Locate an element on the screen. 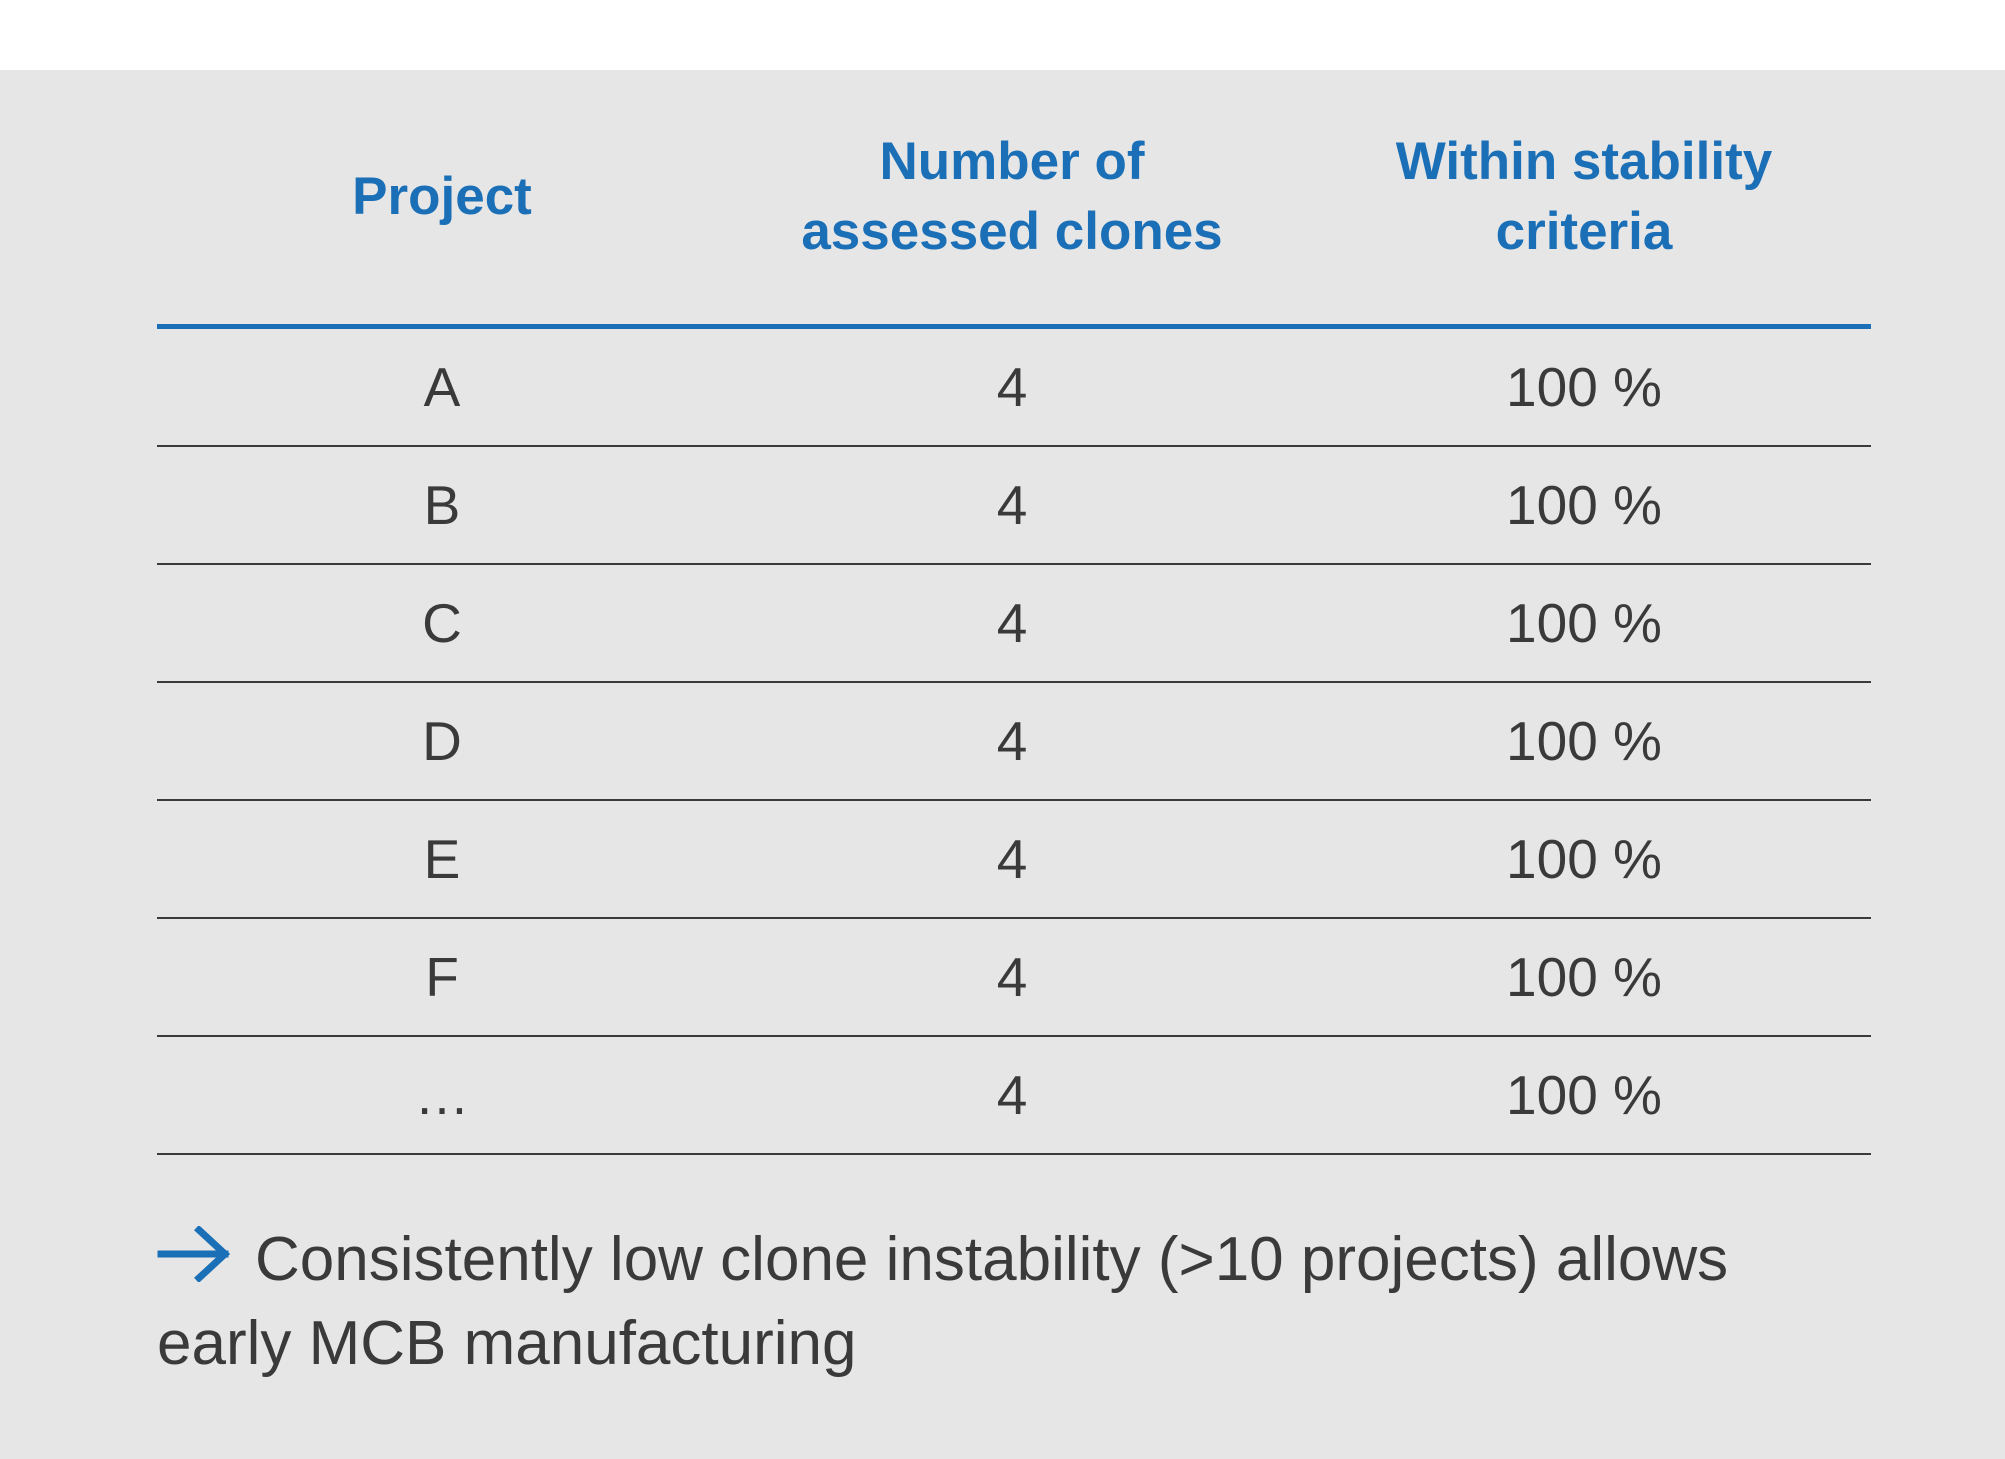 Image resolution: width=2005 pixels, height=1459 pixels. cell-project: E is located at coordinates (442, 859).